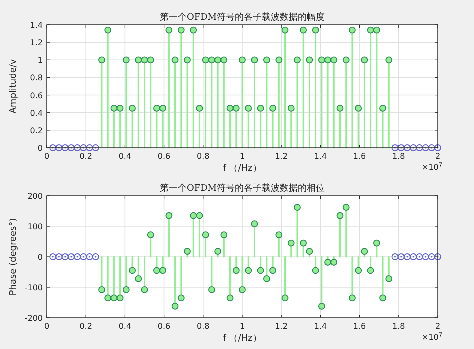 Image resolution: width=474 pixels, height=349 pixels. What do you see at coordinates (243, 156) in the screenshot?
I see `x-tick-label: 1` at bounding box center [243, 156].